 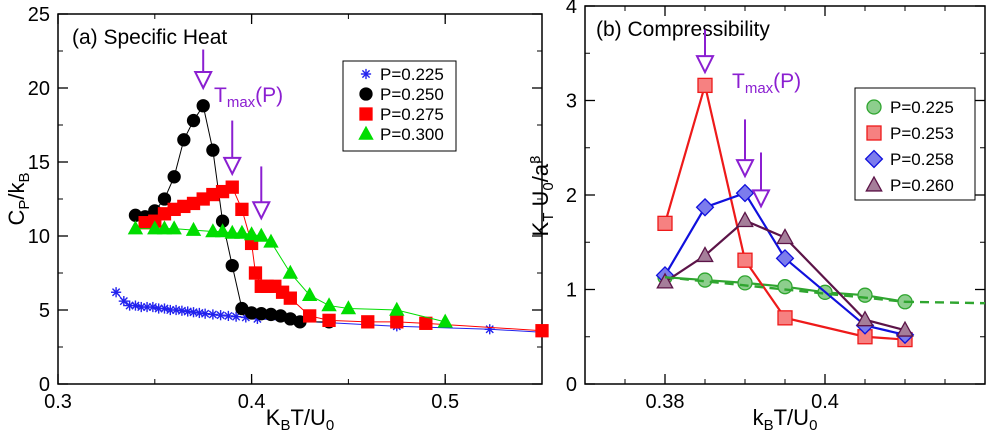 I want to click on legend-label: P=0.300, so click(x=412, y=134).